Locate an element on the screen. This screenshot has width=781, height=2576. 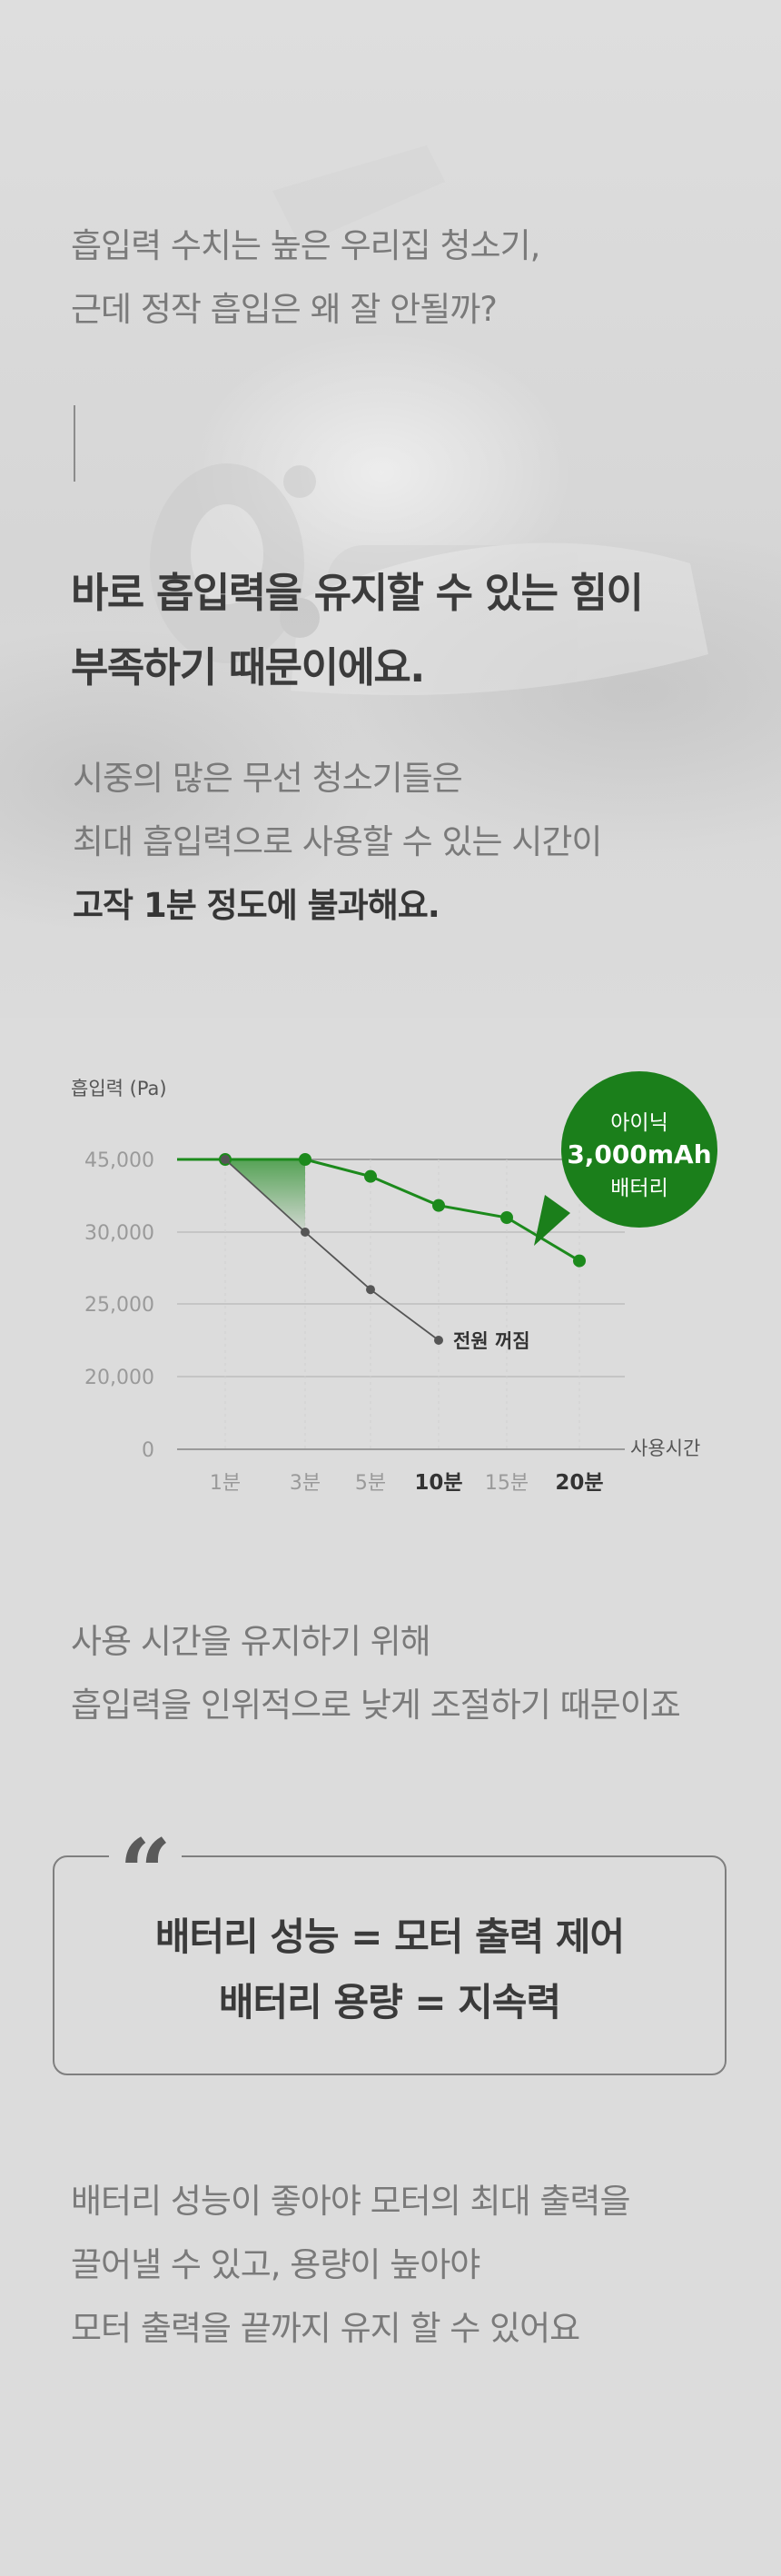
x-tick-label: 5분 is located at coordinates (370, 1483).